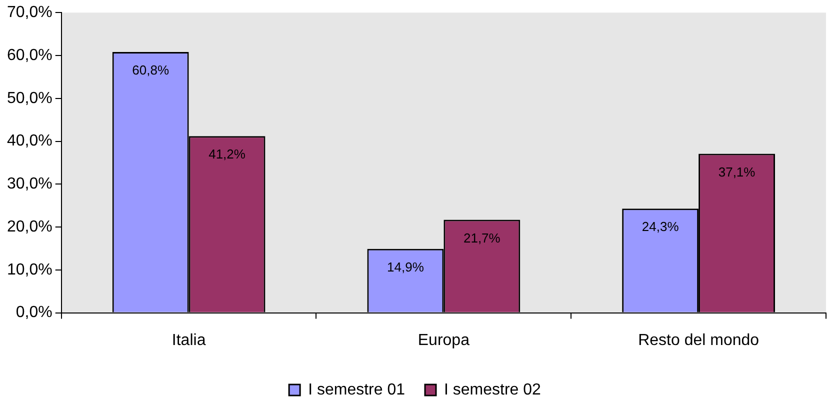 Image resolution: width=832 pixels, height=410 pixels. I want to click on legend-label: I semestre 02, so click(493, 389).